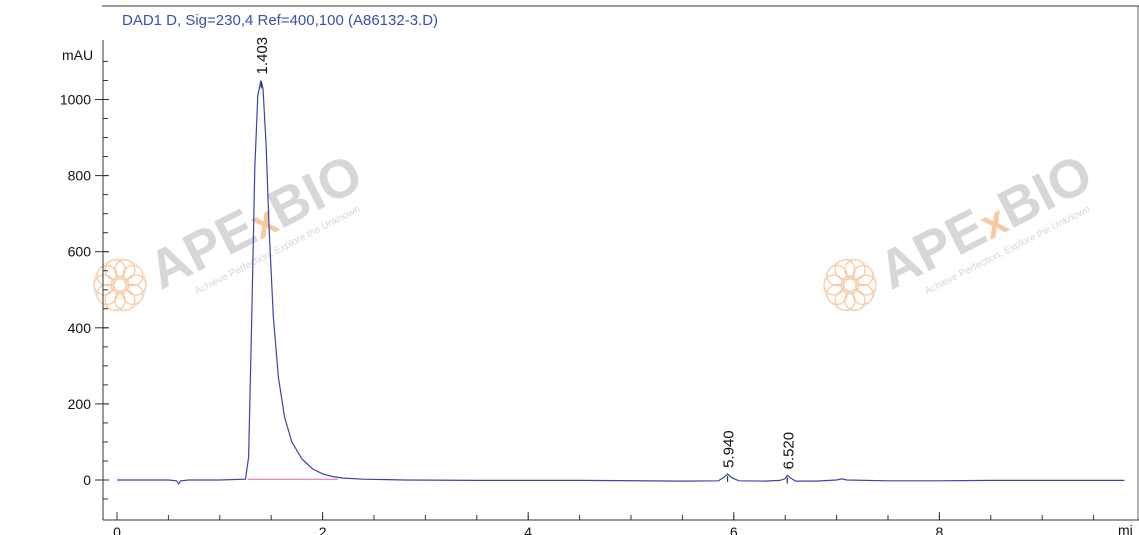 This screenshot has height=535, width=1139. Describe the element at coordinates (80, 404) in the screenshot. I see `y-tick-label: 200` at that location.